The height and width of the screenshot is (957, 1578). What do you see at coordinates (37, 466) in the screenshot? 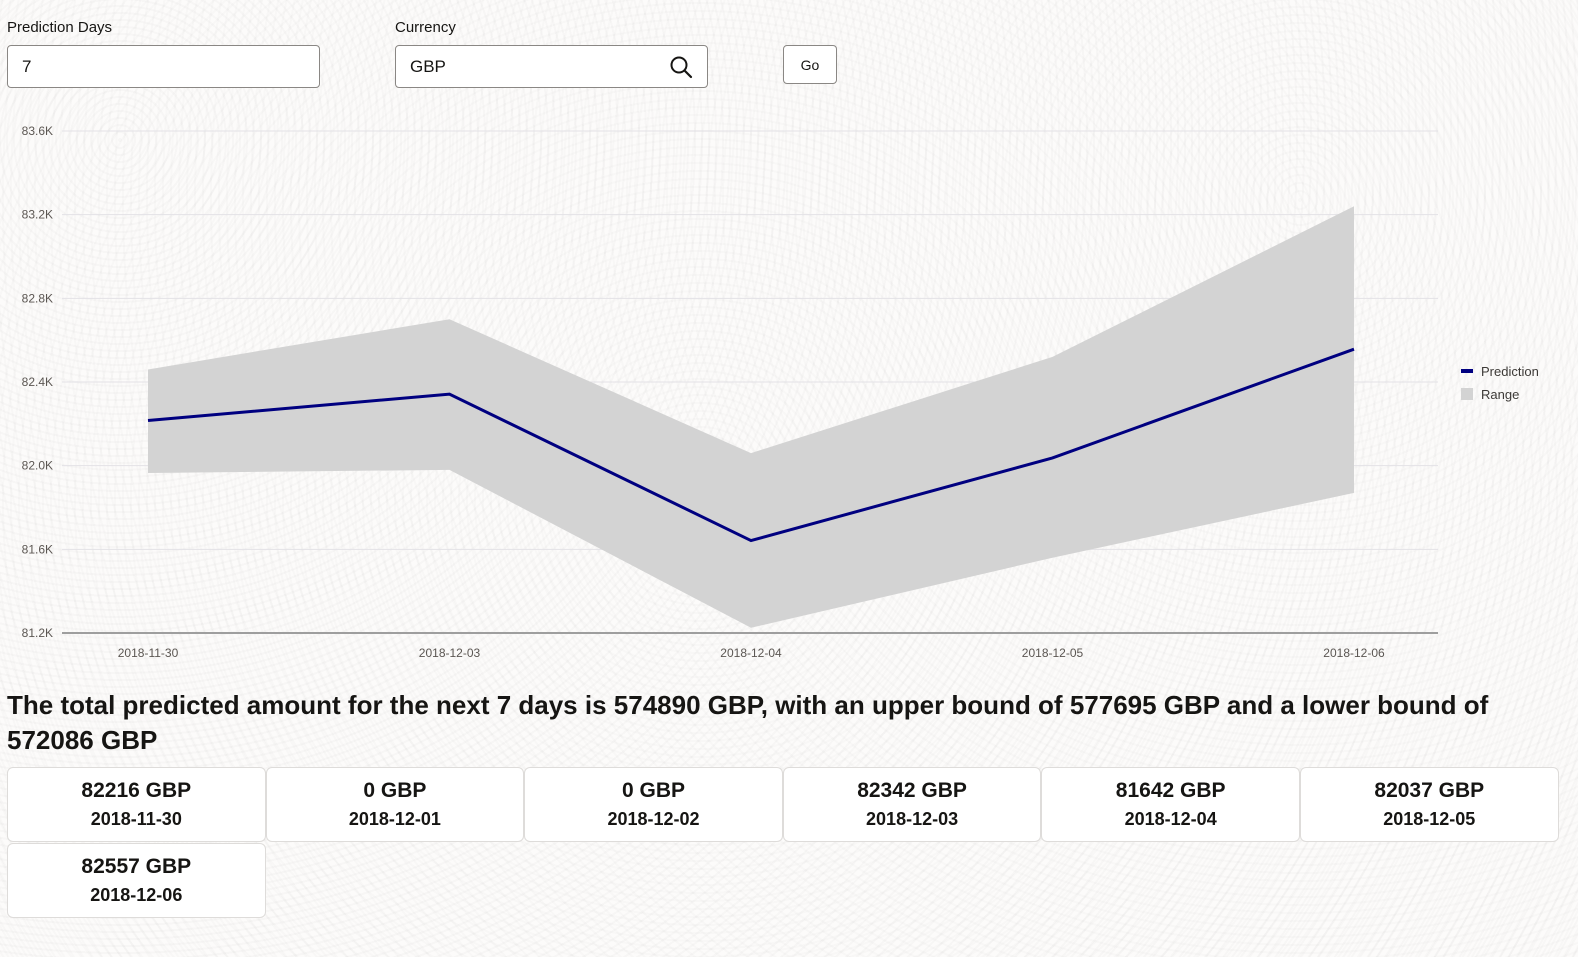
I see `y-tick-label: 82.0K` at bounding box center [37, 466].